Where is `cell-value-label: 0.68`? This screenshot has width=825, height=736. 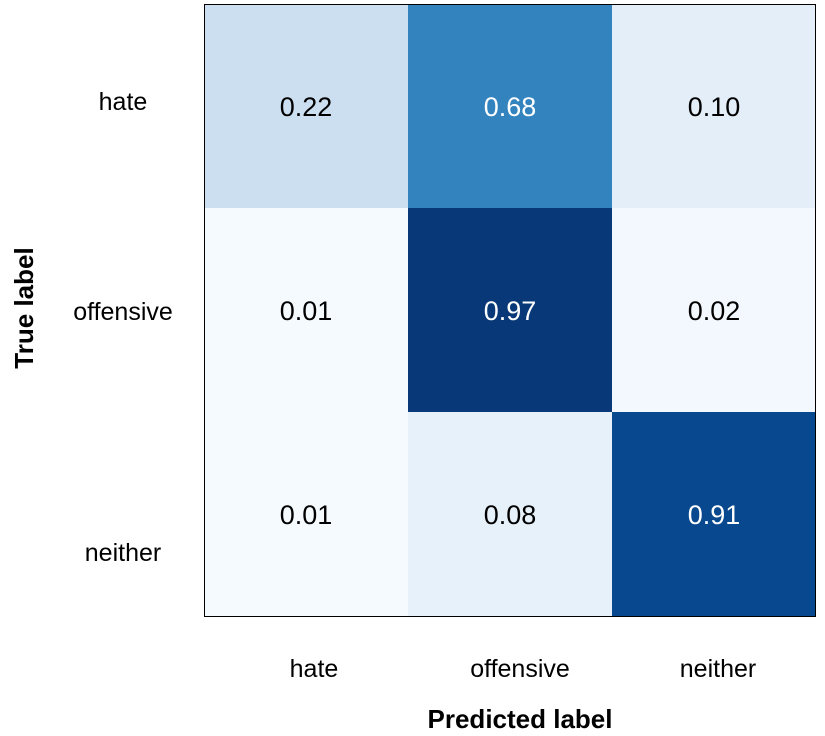
cell-value-label: 0.68 is located at coordinates (510, 107).